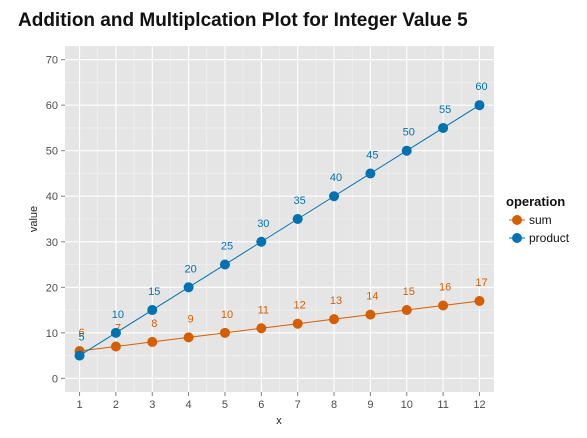 The width and height of the screenshot is (587, 438). What do you see at coordinates (189, 405) in the screenshot?
I see `x-tick-label: 4` at bounding box center [189, 405].